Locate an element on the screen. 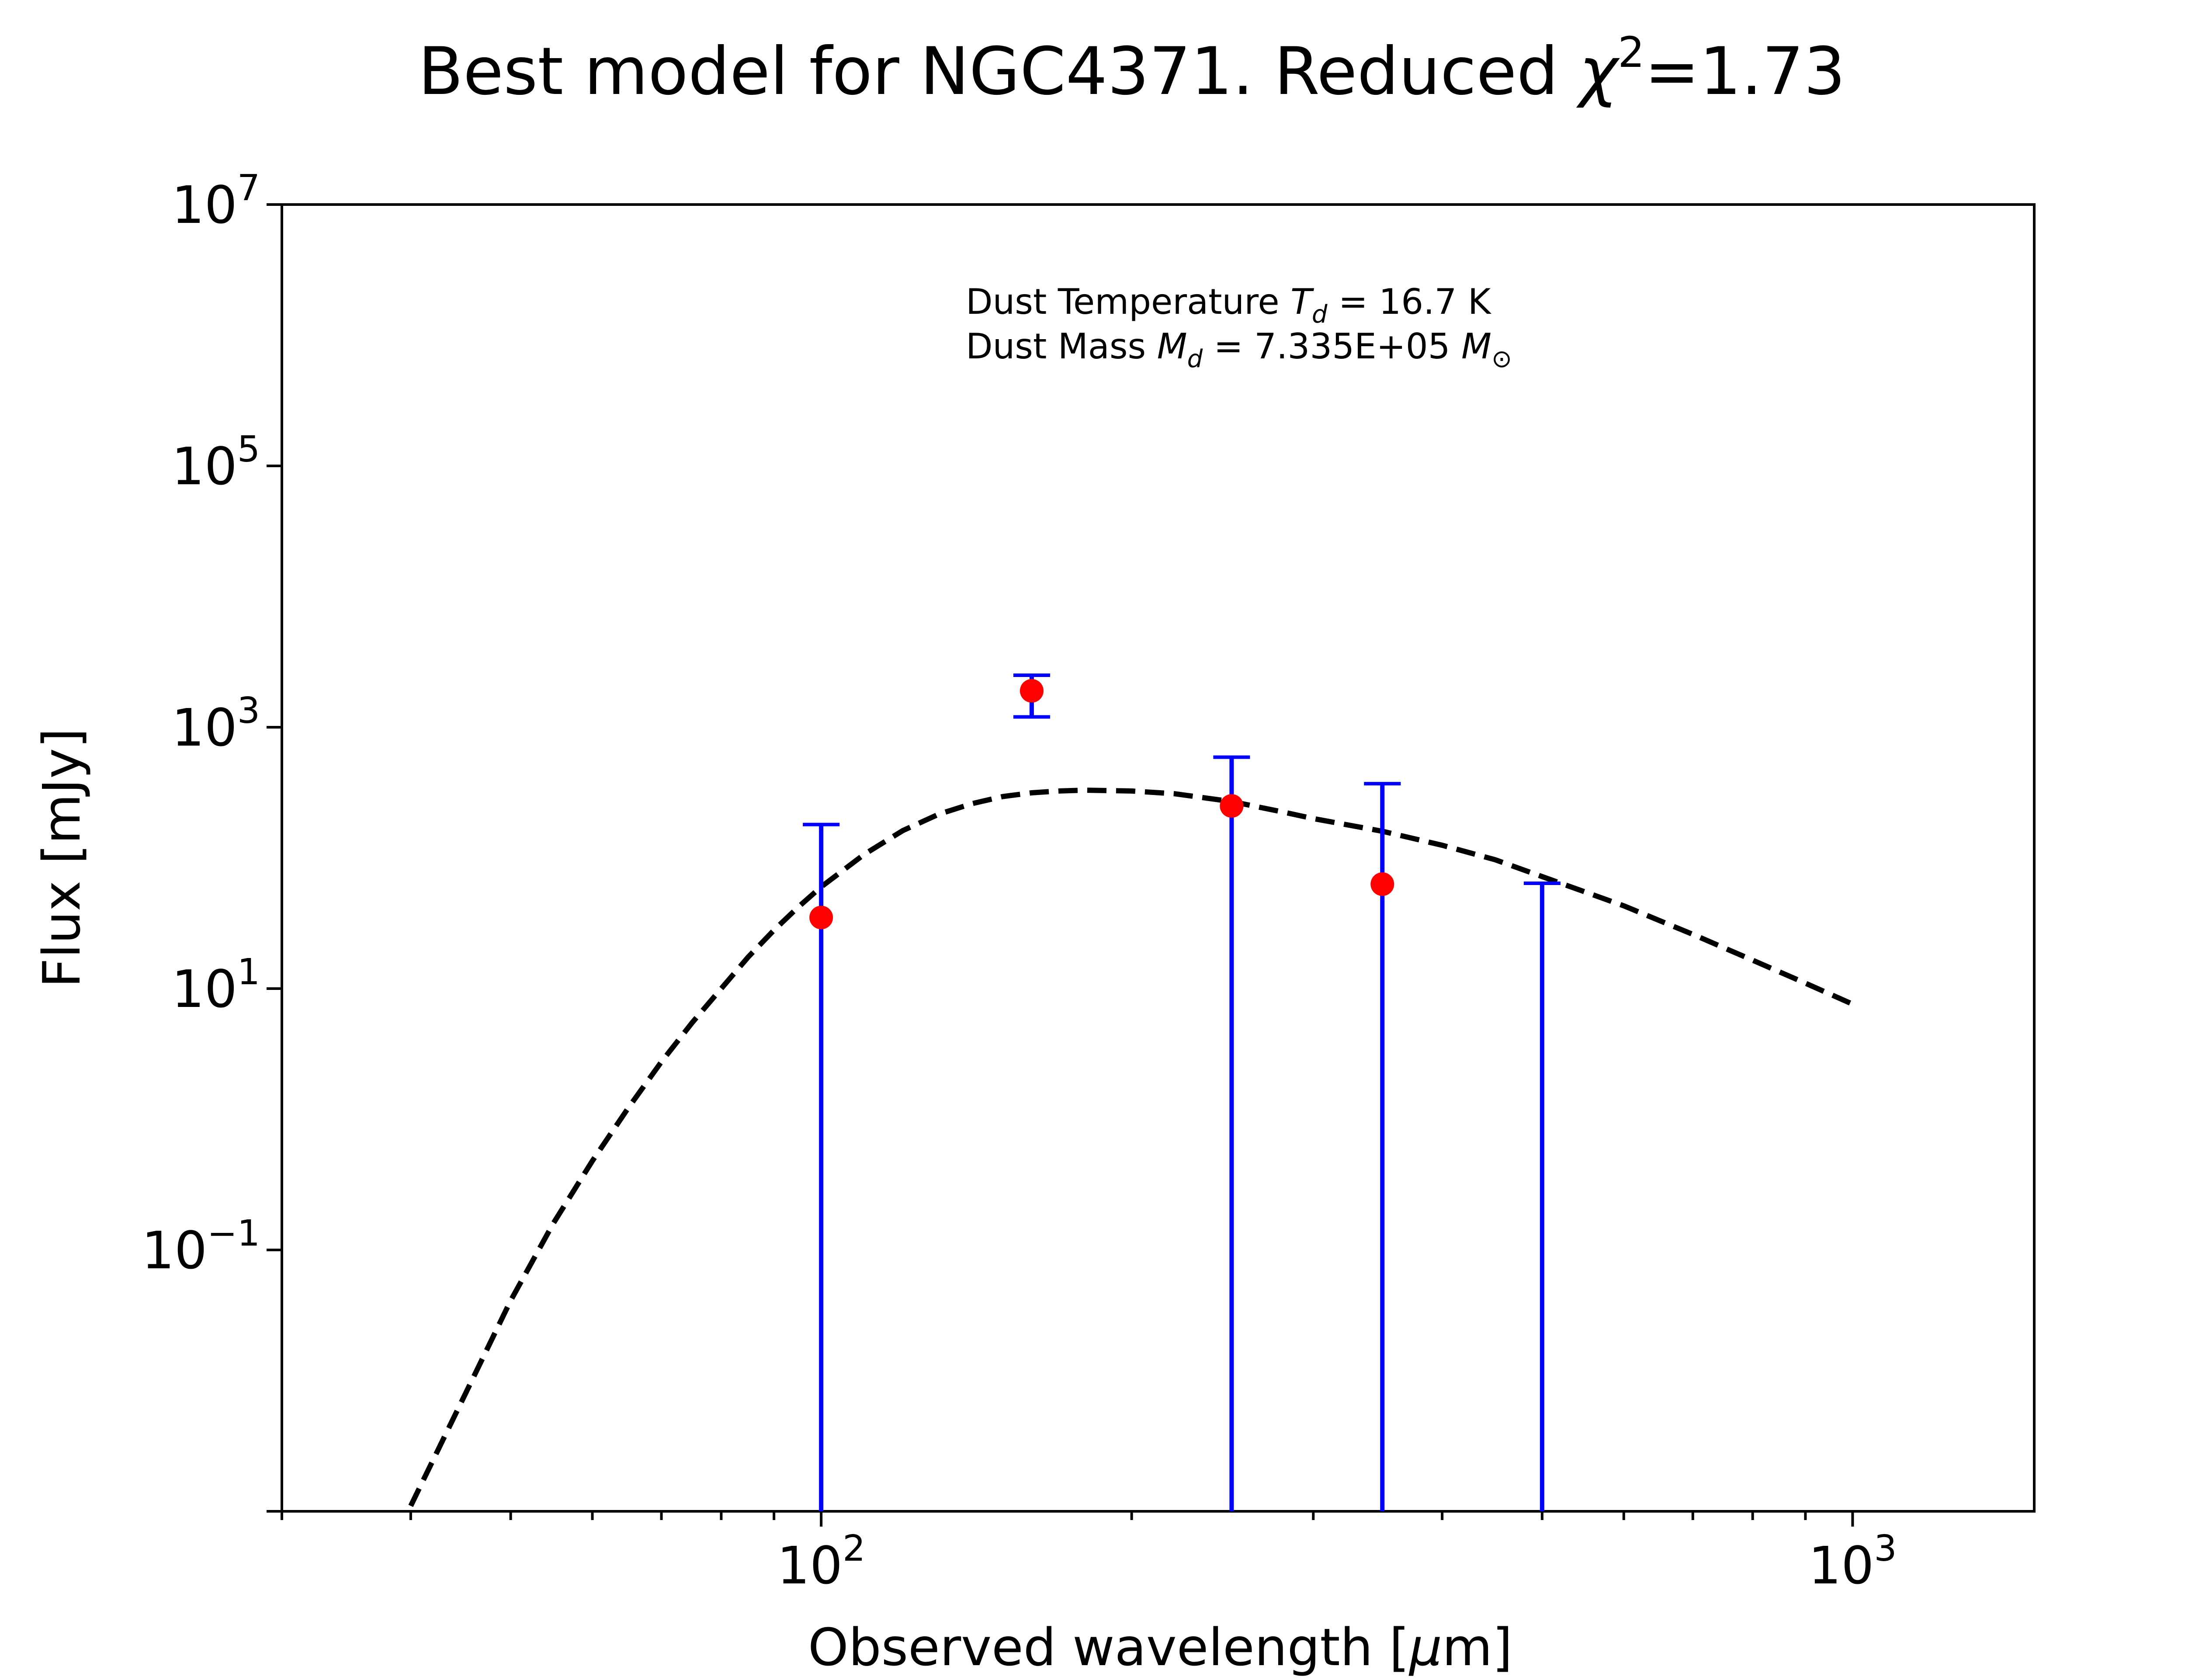 The height and width of the screenshot is (1680, 2185). annotation-dust-mass: Dust Mass Md = 7.335E+05 M⊙ is located at coordinates (1239, 349).